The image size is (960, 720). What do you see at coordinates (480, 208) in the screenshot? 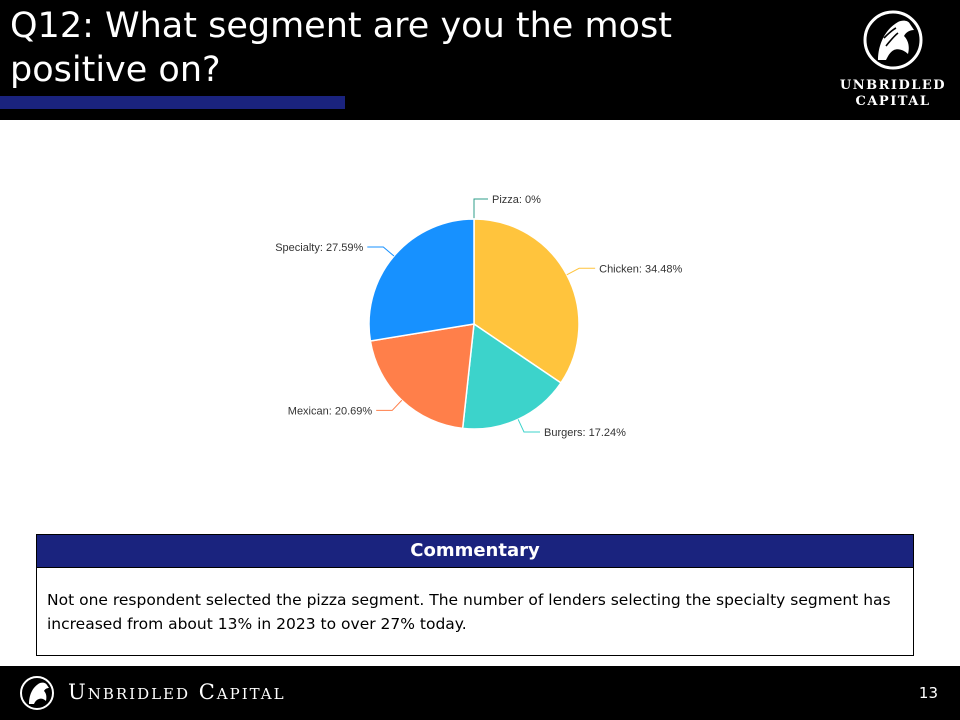
I see `leader-line-pizza` at bounding box center [480, 208].